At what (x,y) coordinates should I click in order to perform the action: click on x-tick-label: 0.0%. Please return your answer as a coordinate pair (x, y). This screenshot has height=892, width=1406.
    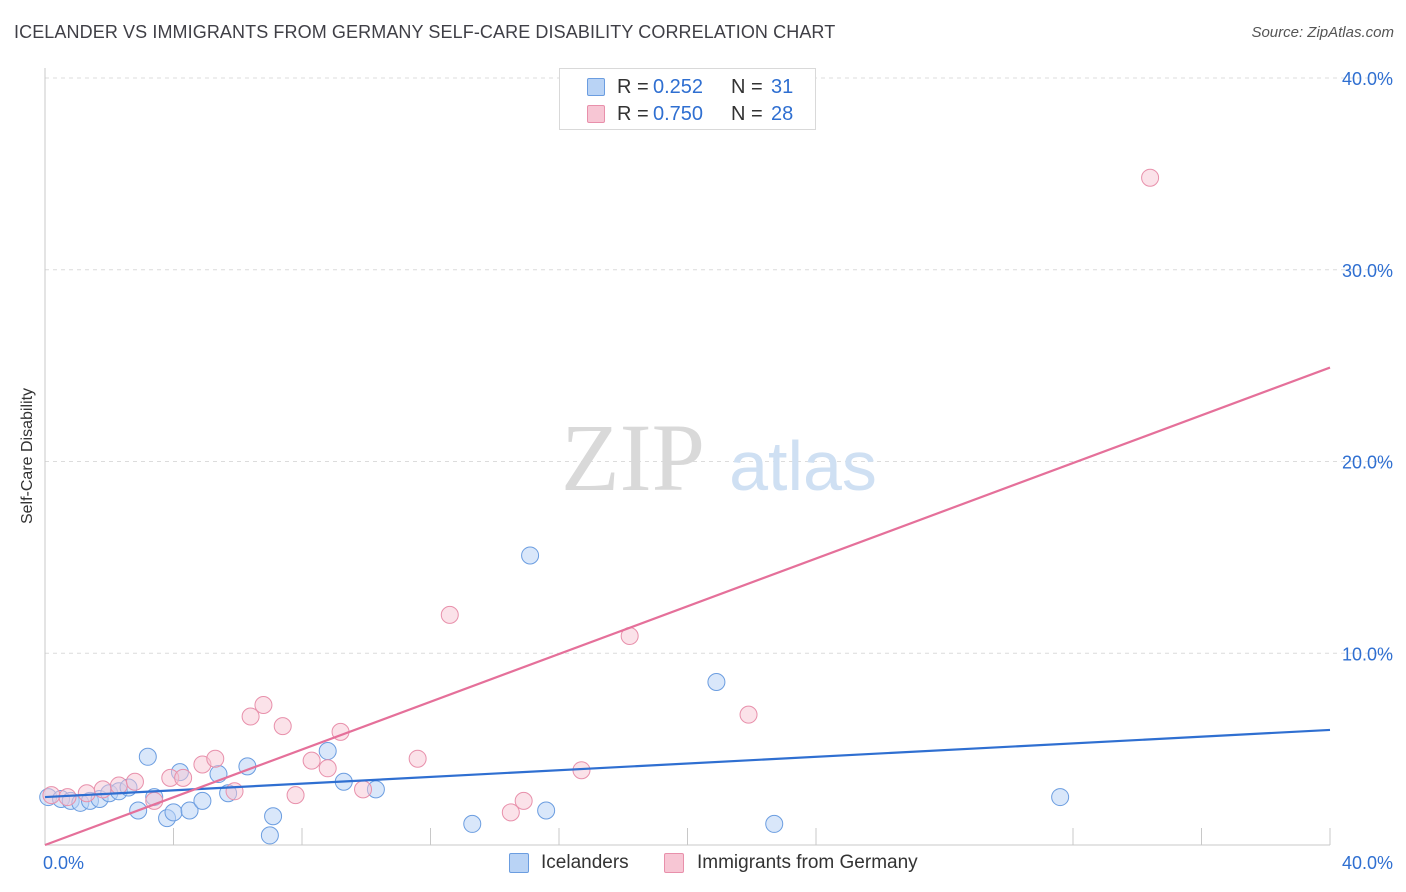
    Looking at the image, I should click on (63, 863).